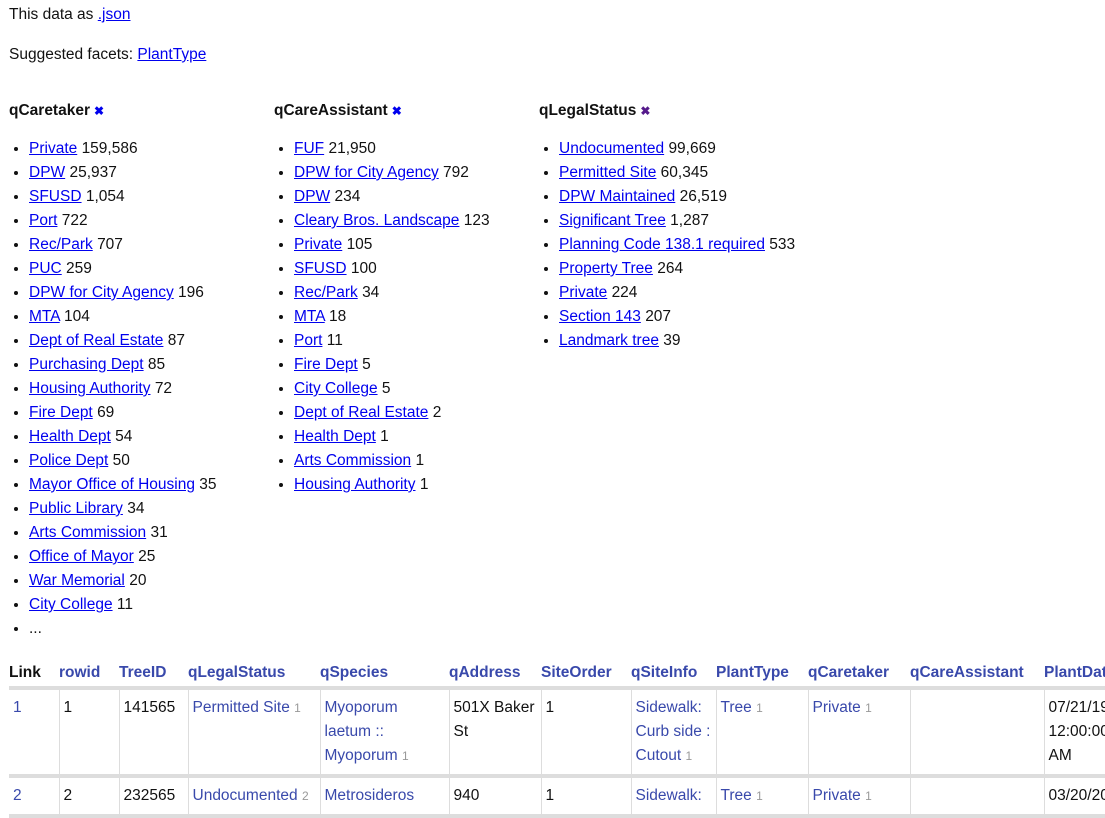 Image resolution: width=1105 pixels, height=818 pixels. Describe the element at coordinates (977, 674) in the screenshot. I see `column-header-qCareAssistant: qCareAssistant` at that location.